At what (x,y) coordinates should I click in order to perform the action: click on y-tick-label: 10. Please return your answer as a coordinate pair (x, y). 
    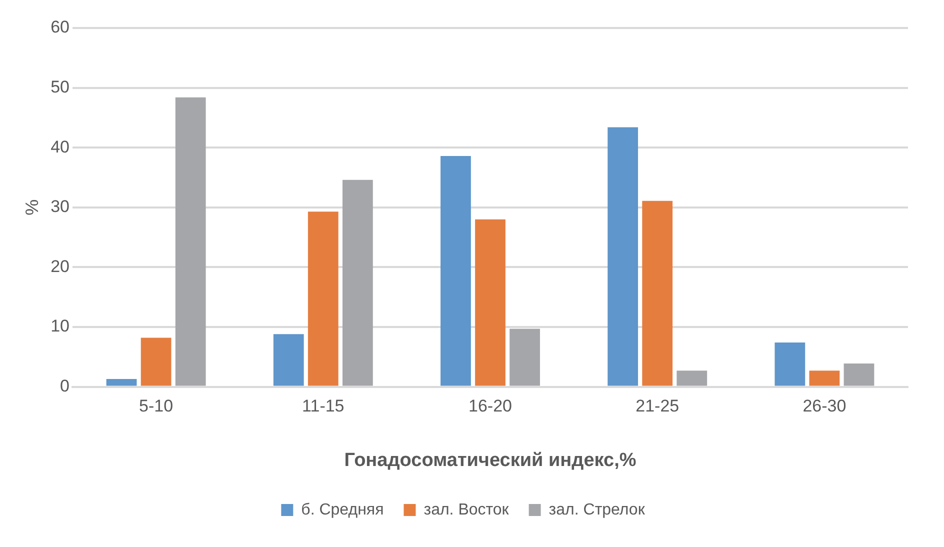
    Looking at the image, I should click on (60, 326).